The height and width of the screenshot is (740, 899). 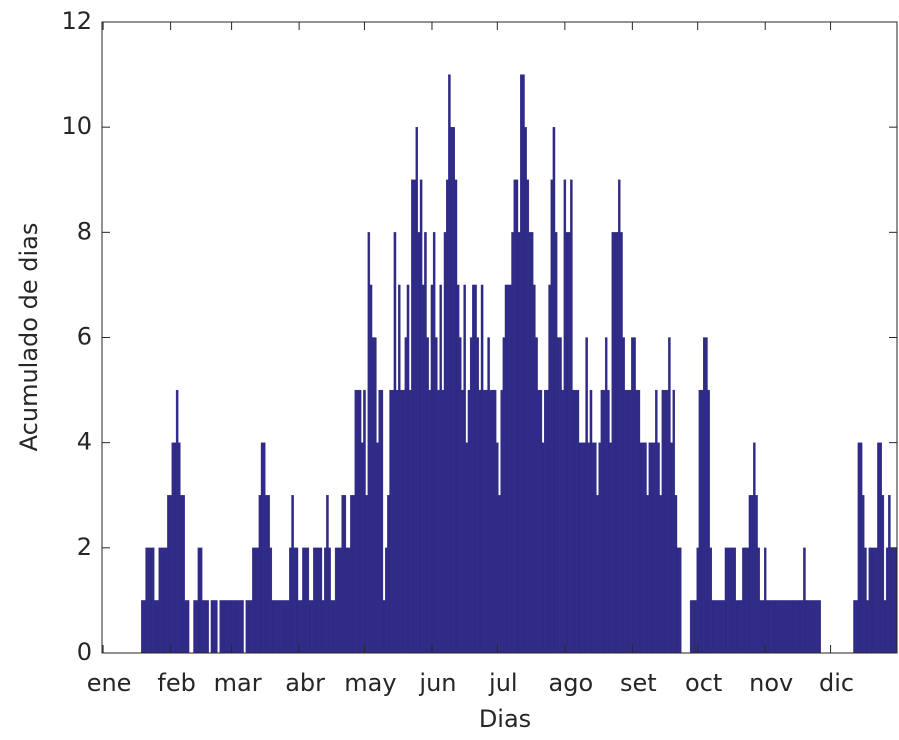 I want to click on y-tick-label: 10, so click(x=76, y=126).